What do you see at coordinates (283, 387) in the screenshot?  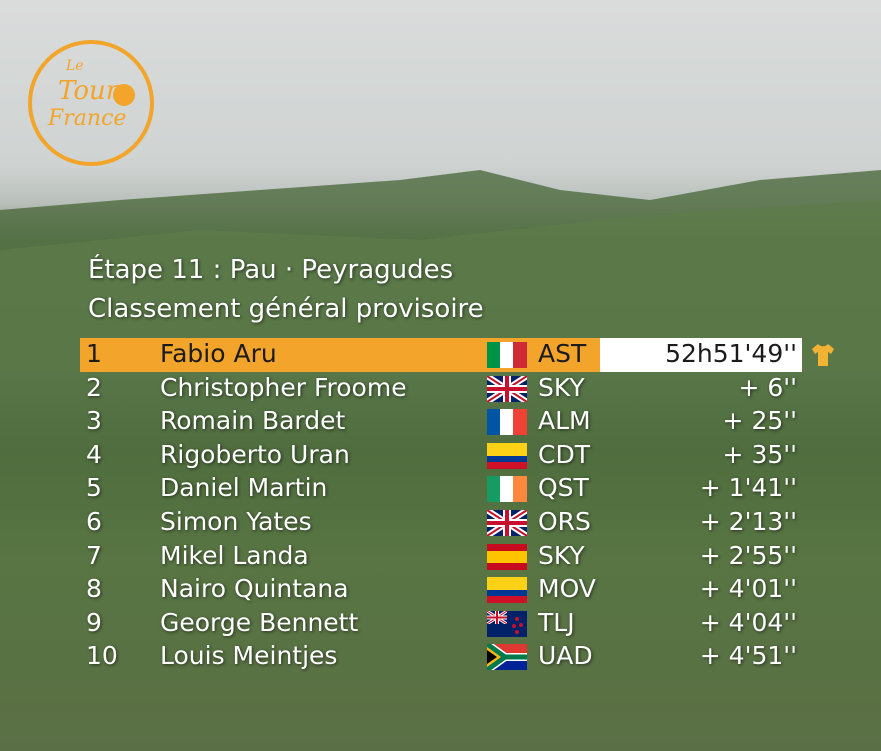 I see `rider-name: Christopher Froome` at bounding box center [283, 387].